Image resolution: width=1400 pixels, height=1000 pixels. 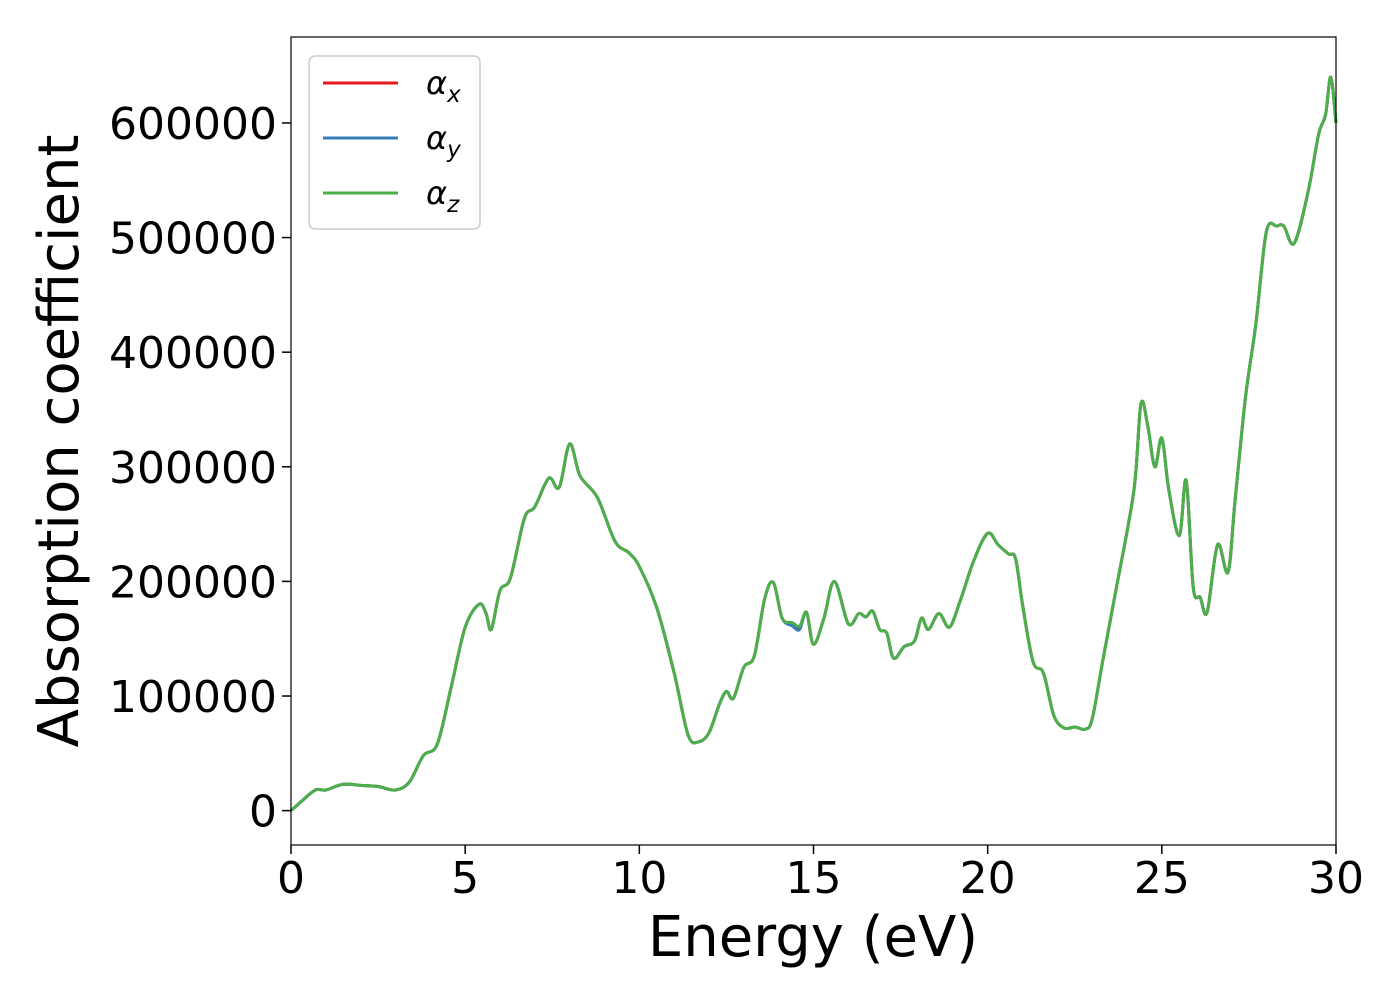 I want to click on legend-label-subscript: y, so click(x=453, y=150).